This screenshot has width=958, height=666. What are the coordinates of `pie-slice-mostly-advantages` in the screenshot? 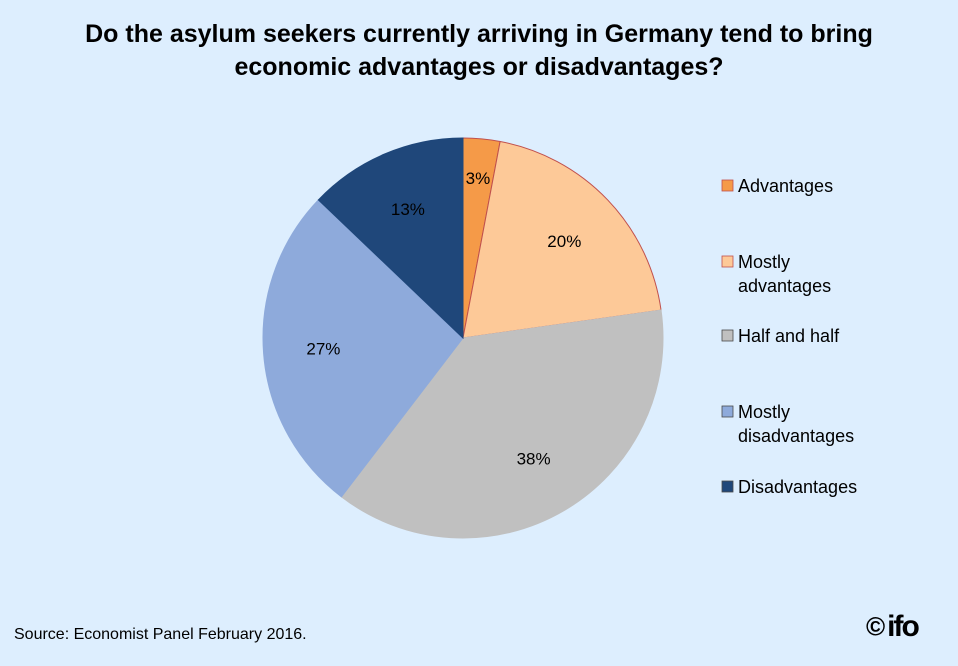 It's located at (562, 239).